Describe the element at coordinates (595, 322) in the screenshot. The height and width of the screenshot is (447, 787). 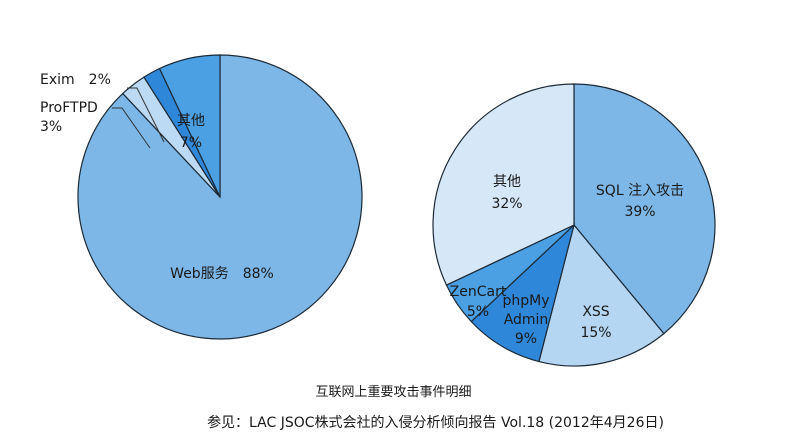
I see `slice-label-1-1: XSS 15%` at that location.